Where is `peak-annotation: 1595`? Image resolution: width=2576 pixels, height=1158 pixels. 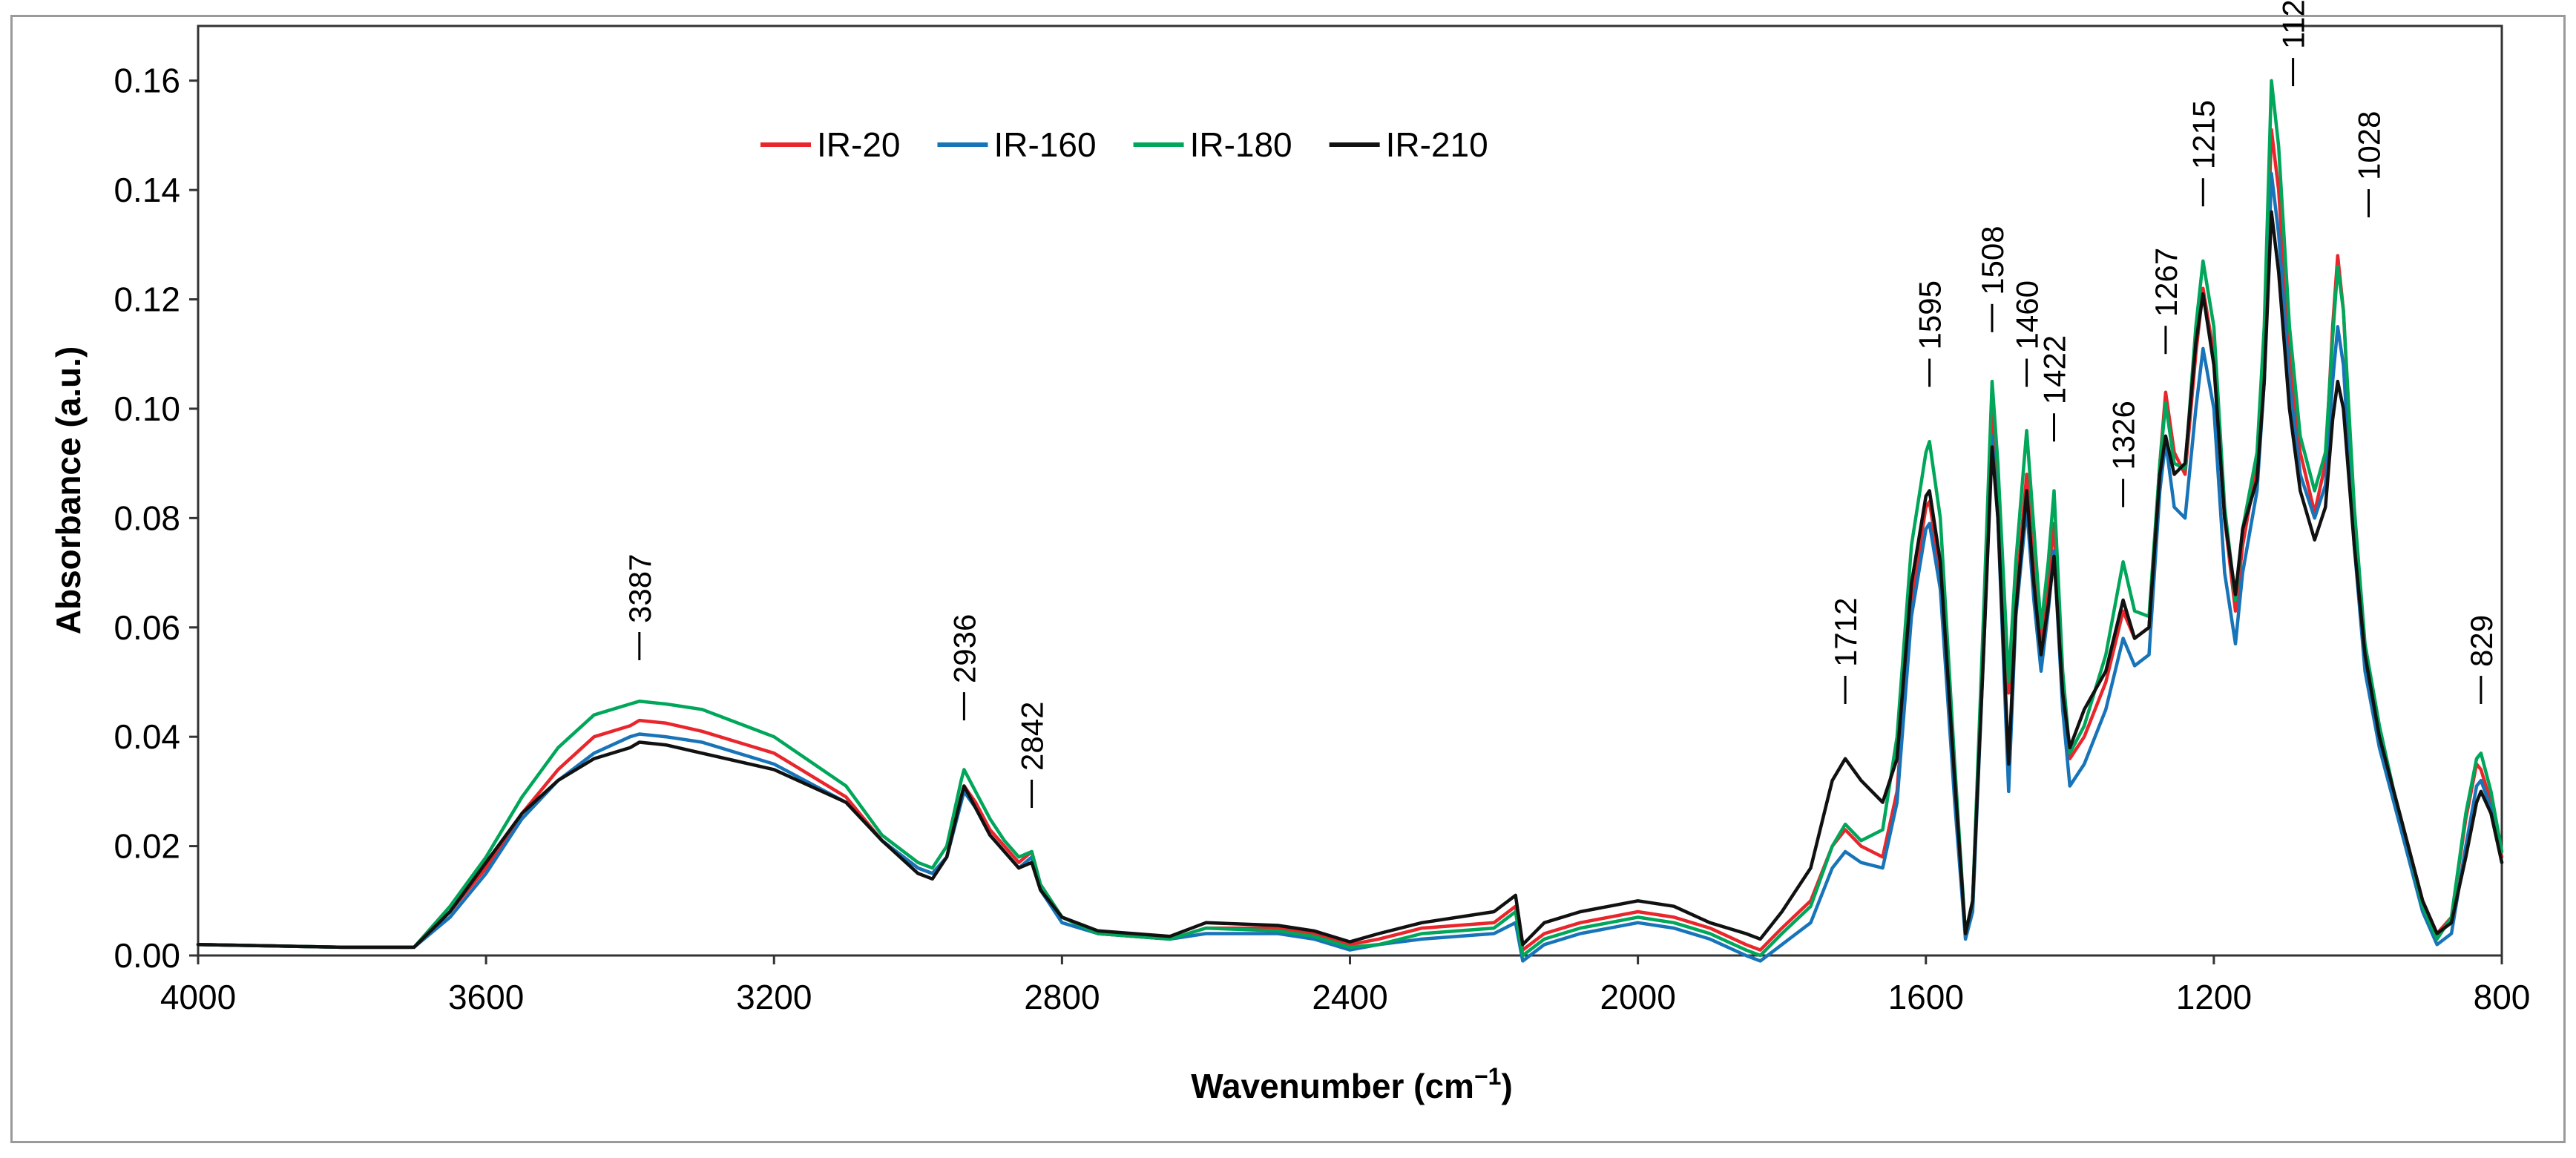 peak-annotation: 1595 is located at coordinates (1930, 333).